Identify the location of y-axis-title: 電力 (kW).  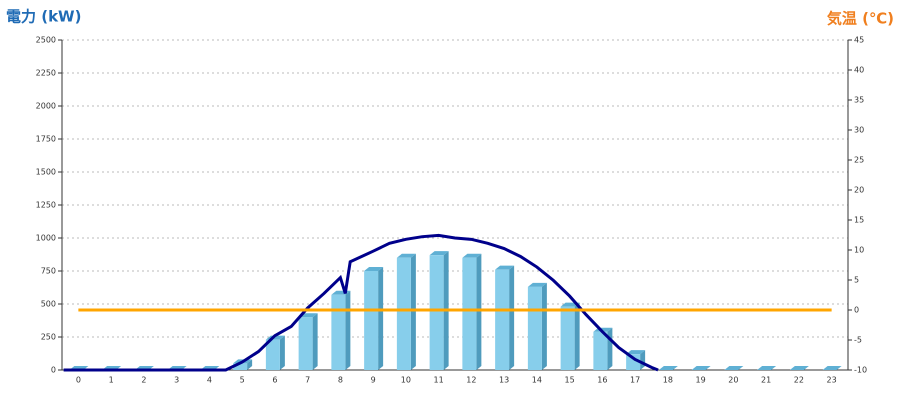
(43, 17).